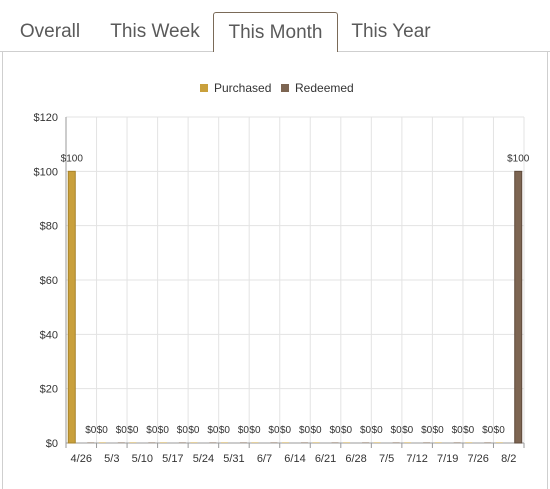 The height and width of the screenshot is (489, 550). I want to click on x-tick-label: 5/31, so click(233, 459).